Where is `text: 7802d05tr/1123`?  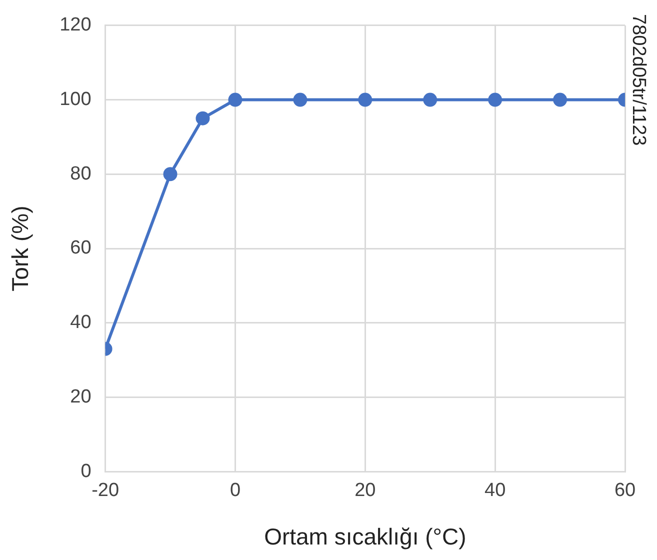
text: 7802d05tr/1123 is located at coordinates (638, 80).